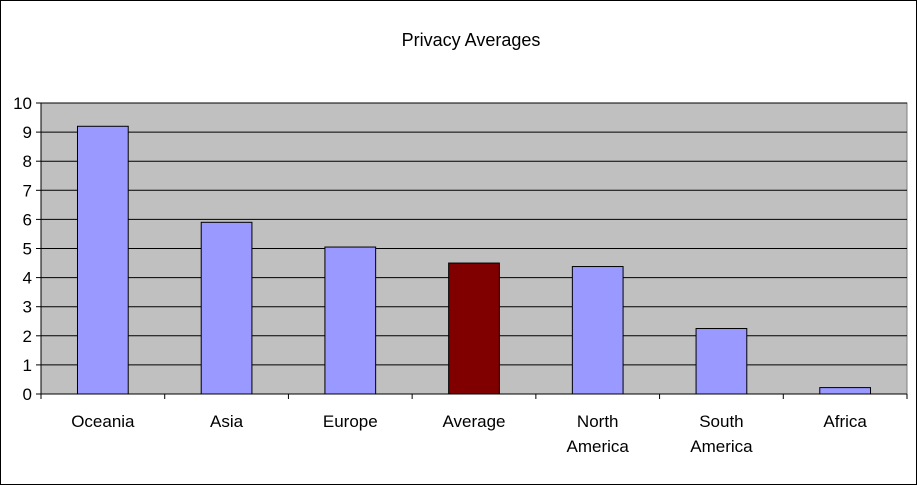  I want to click on bar-europe, so click(350, 320).